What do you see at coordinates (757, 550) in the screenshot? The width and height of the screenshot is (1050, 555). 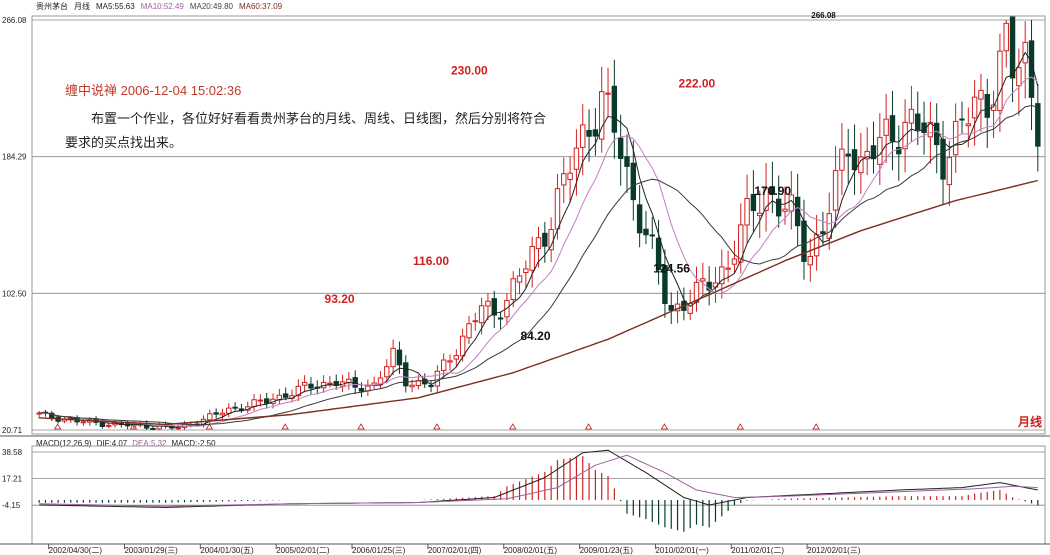 I see `date-tick-label: 2011/02/01(二)` at bounding box center [757, 550].